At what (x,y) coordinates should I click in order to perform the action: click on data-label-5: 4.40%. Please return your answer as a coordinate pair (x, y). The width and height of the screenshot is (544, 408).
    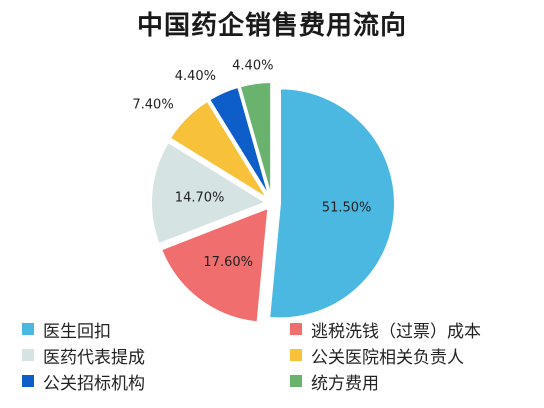
    Looking at the image, I should click on (195, 76).